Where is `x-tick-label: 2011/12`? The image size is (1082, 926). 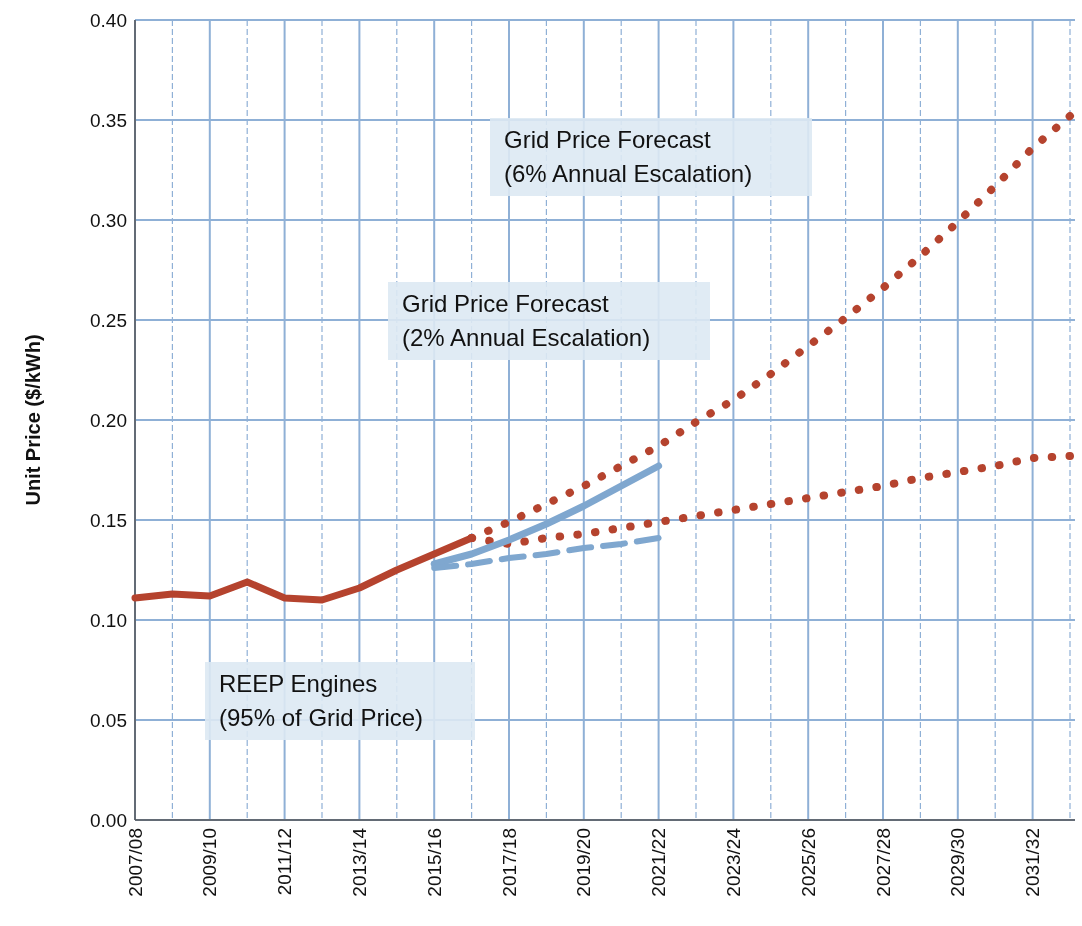
x-tick-label: 2011/12 is located at coordinates (285, 862).